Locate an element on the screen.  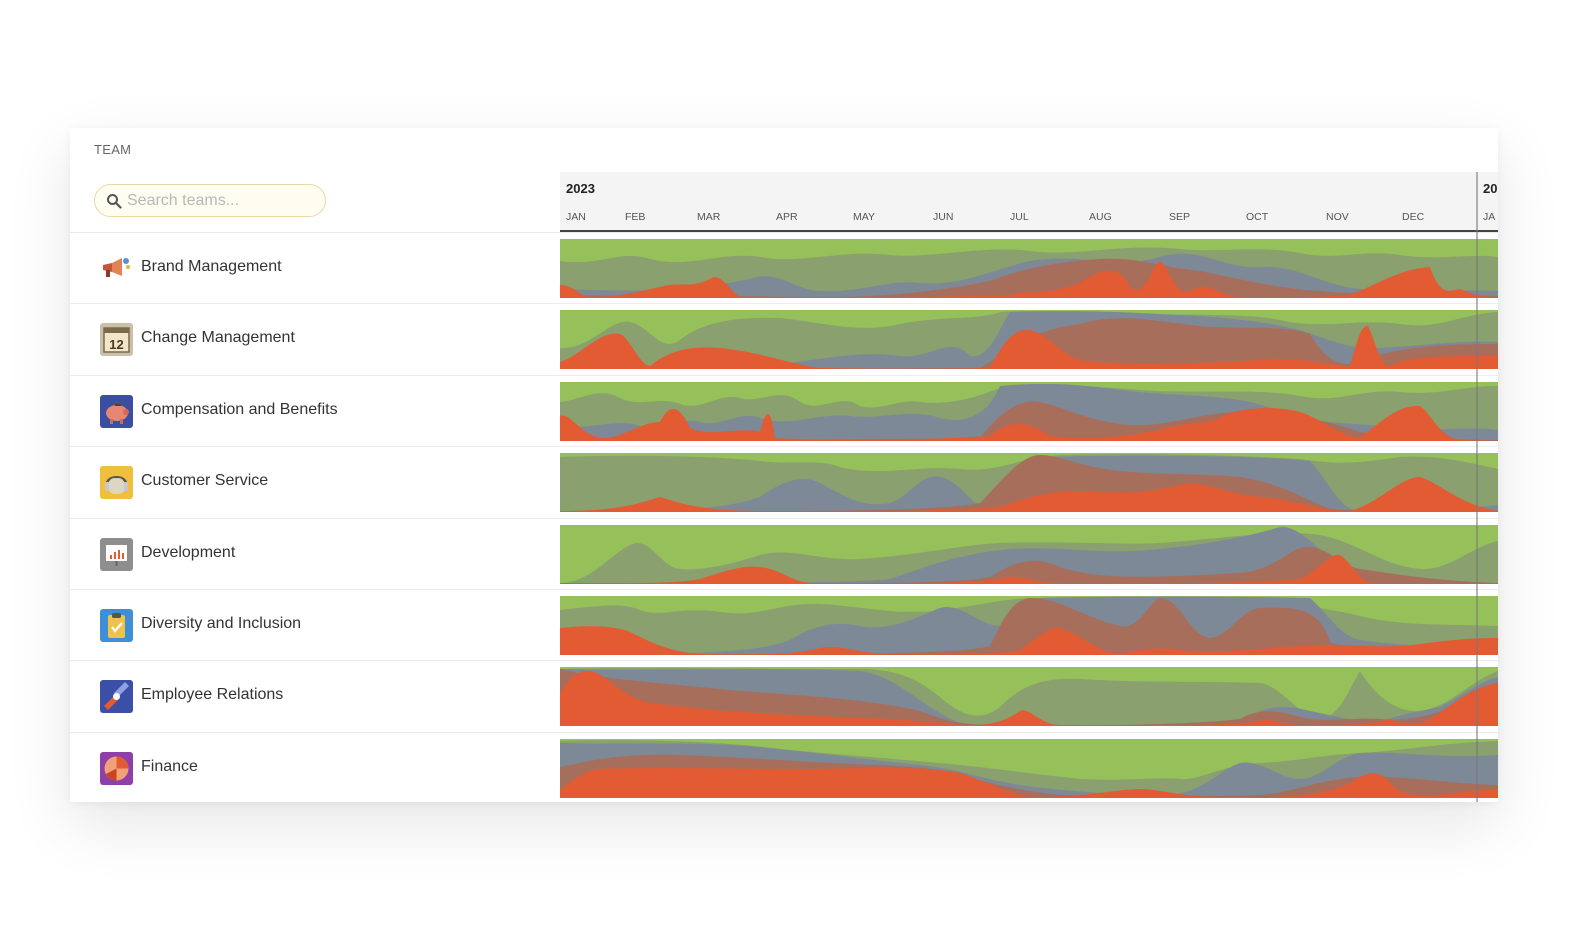
team-name: Finance is located at coordinates (169, 766).